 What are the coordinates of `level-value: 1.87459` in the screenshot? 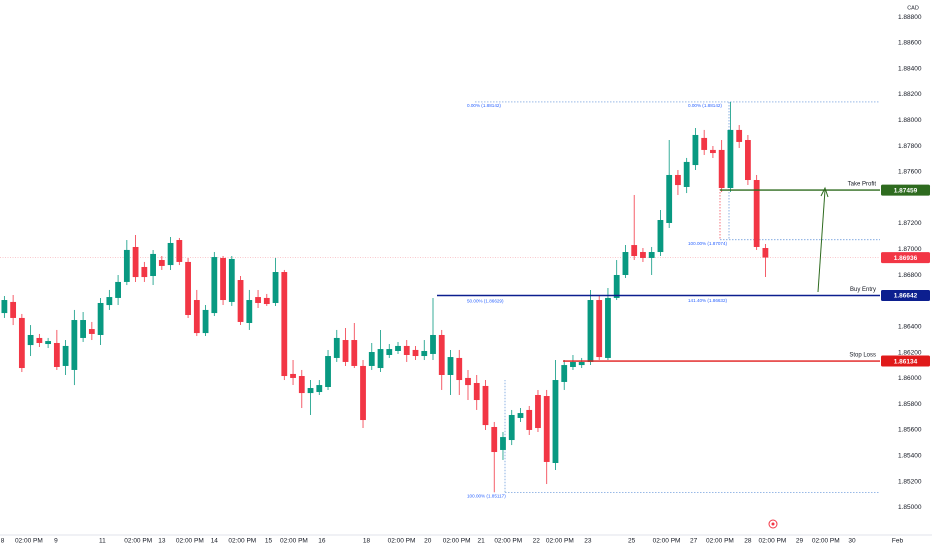 It's located at (906, 190).